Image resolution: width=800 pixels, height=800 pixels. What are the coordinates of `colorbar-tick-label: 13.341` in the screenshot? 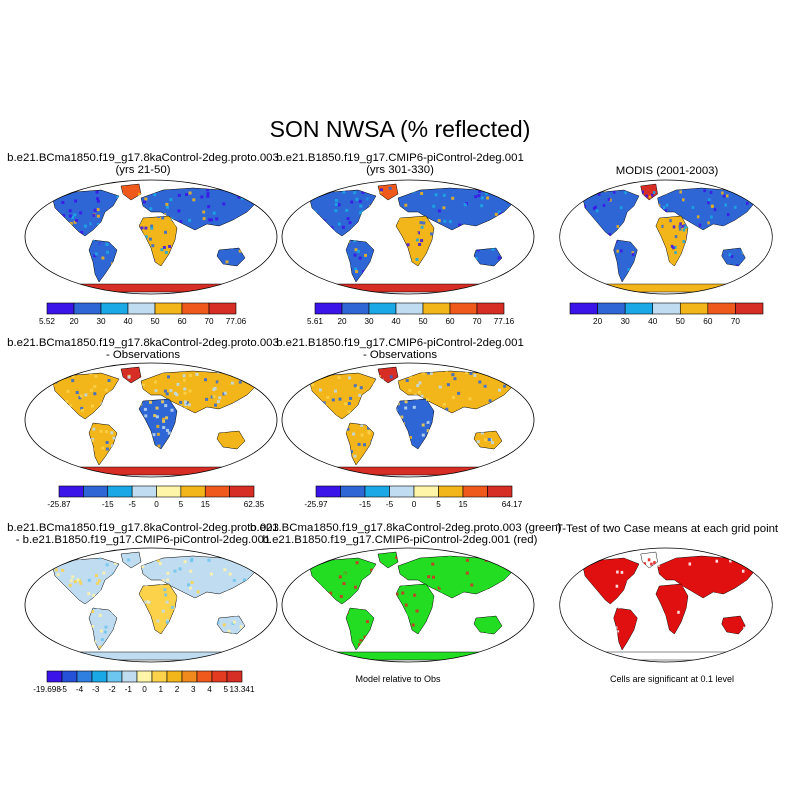 It's located at (241, 689).